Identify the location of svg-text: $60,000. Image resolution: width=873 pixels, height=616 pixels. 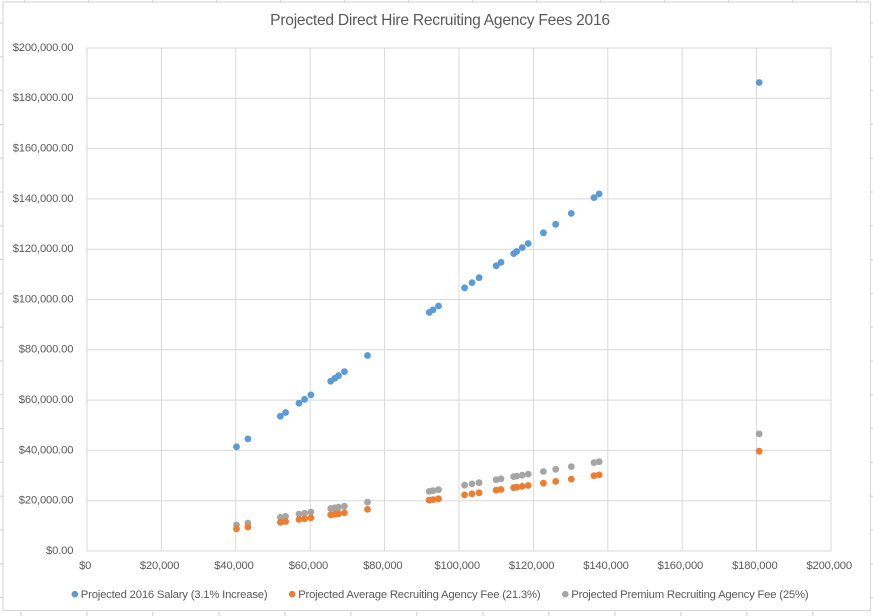
(308, 566).